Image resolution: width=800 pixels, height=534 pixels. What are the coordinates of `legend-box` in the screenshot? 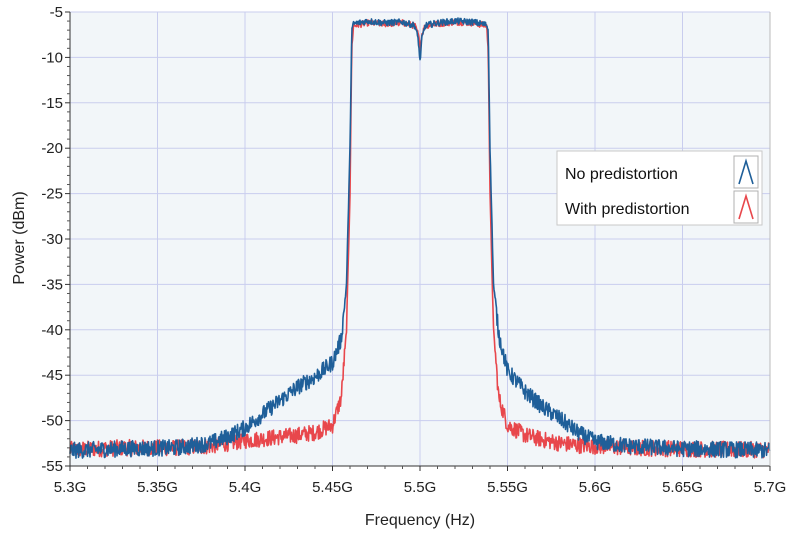 It's located at (659, 188).